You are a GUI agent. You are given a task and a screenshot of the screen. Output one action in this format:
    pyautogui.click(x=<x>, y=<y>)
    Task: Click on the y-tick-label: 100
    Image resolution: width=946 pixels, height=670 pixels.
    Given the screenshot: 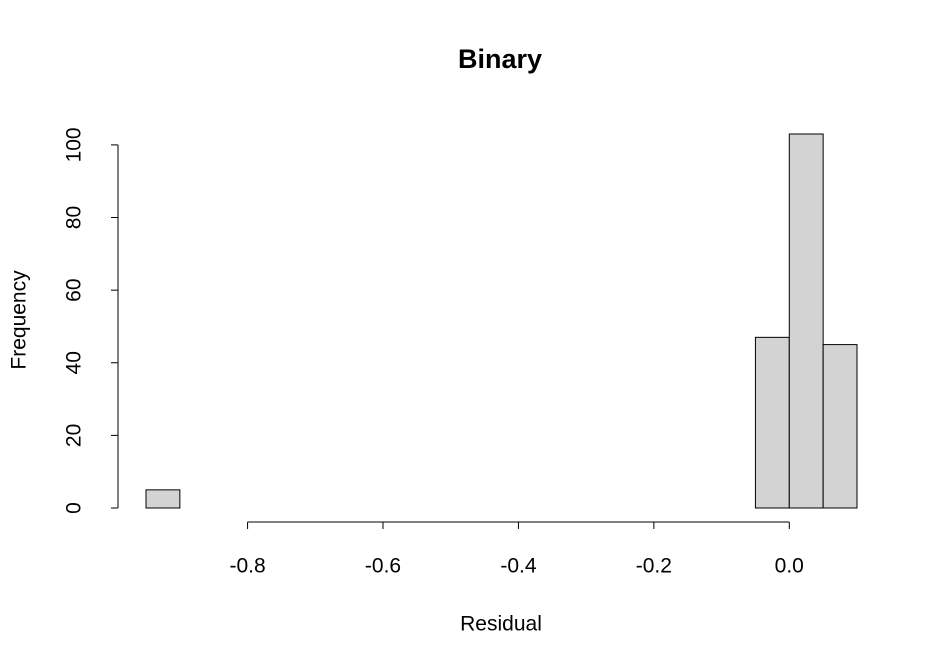 What is the action you would take?
    pyautogui.click(x=74, y=144)
    